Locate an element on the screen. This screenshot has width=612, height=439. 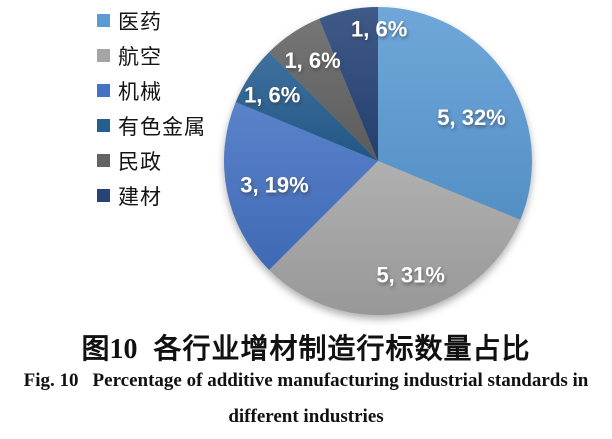
legend-item-label: 民政 is located at coordinates (140, 162).